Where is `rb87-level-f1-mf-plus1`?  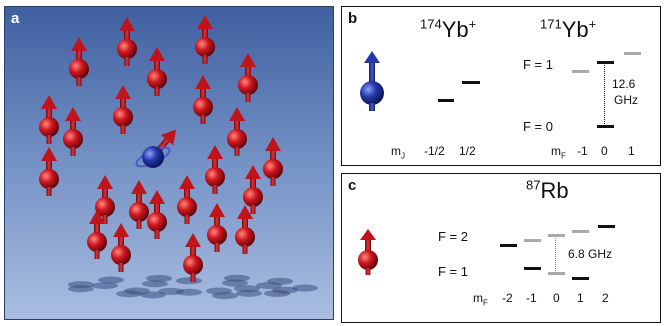
rb87-level-f1-mf-plus1 is located at coordinates (580, 278).